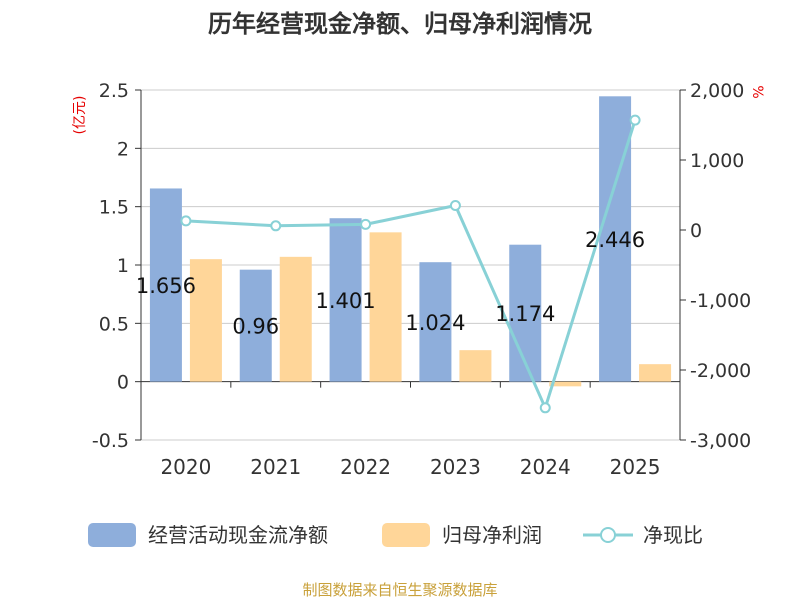 This screenshot has width=800, height=600. Describe the element at coordinates (123, 266) in the screenshot. I see `left-tick-label: 1` at that location.